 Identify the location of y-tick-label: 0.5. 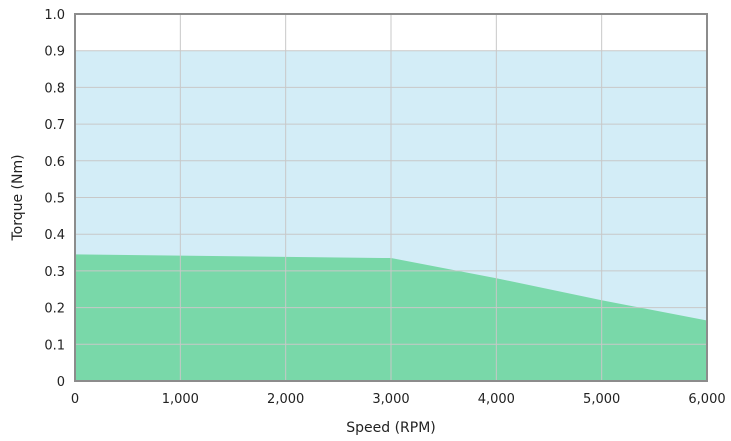
(54, 199).